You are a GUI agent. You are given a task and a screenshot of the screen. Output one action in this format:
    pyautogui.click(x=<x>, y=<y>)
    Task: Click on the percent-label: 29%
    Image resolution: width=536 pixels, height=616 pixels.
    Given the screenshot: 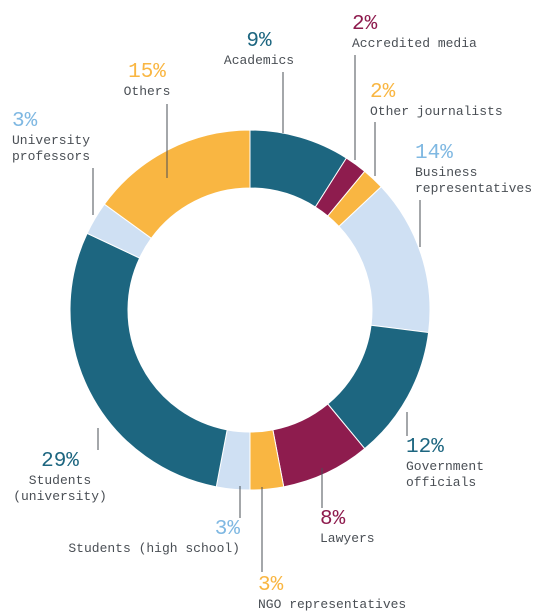 What is the action you would take?
    pyautogui.click(x=60, y=461)
    